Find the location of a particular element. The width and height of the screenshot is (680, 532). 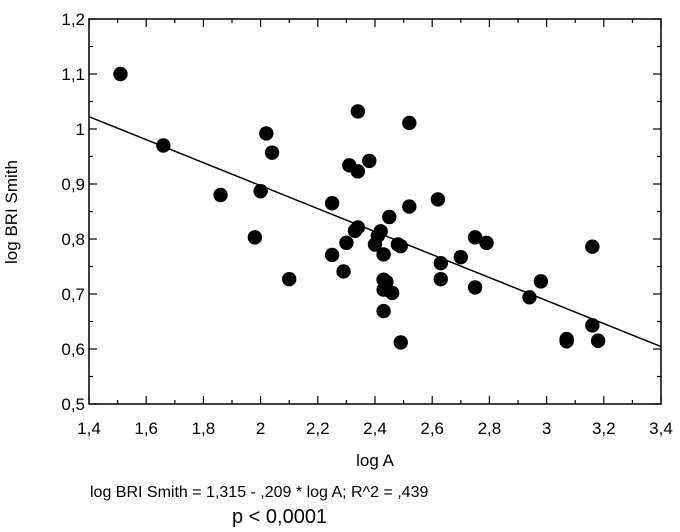

y-tick-label: 0,6 is located at coordinates (73, 349).